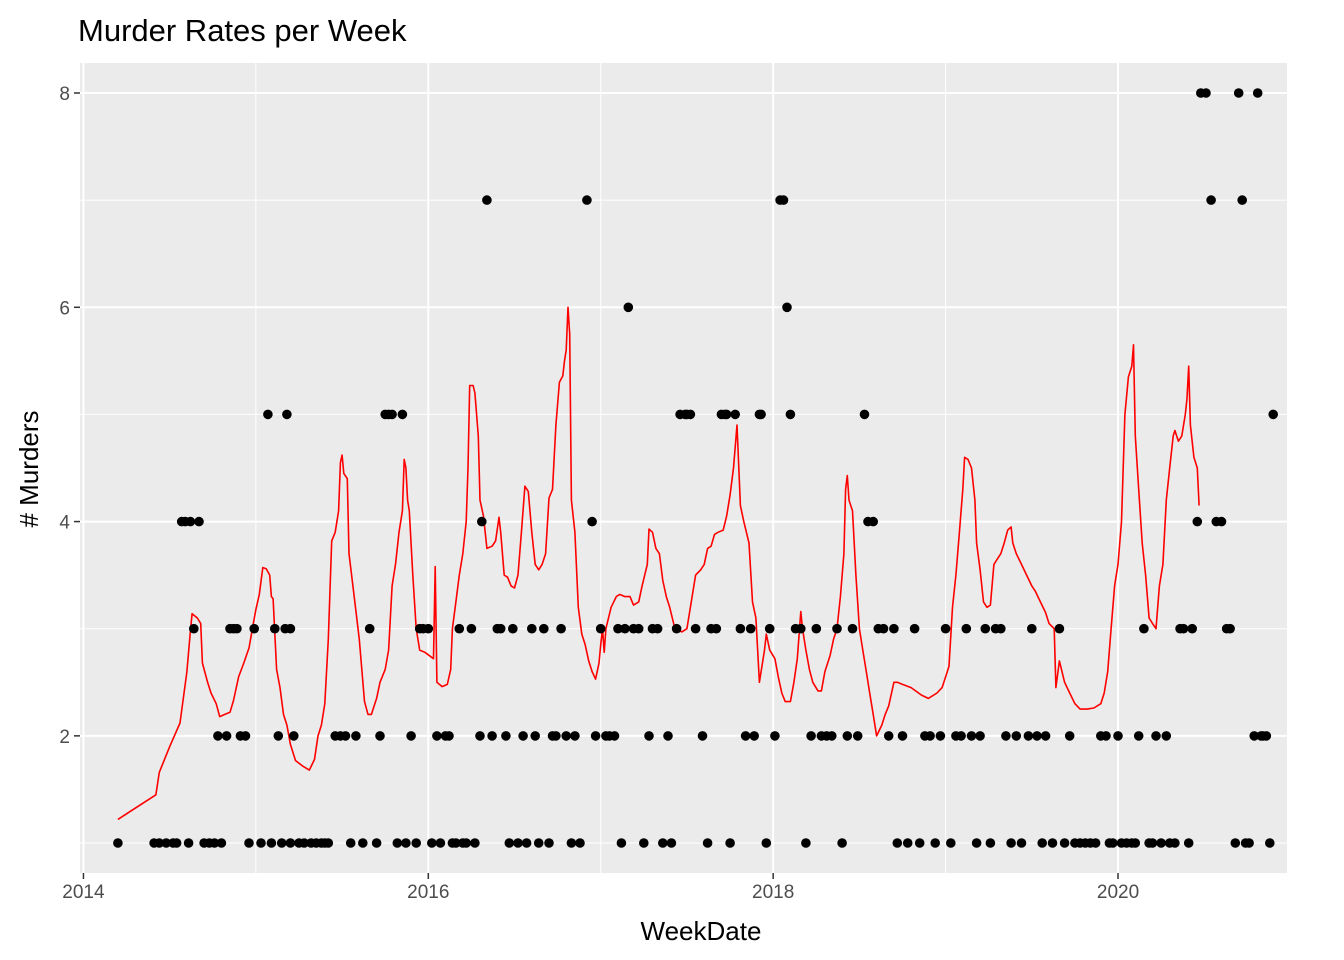  I want to click on y-axis-title: # Murders, so click(29, 468).